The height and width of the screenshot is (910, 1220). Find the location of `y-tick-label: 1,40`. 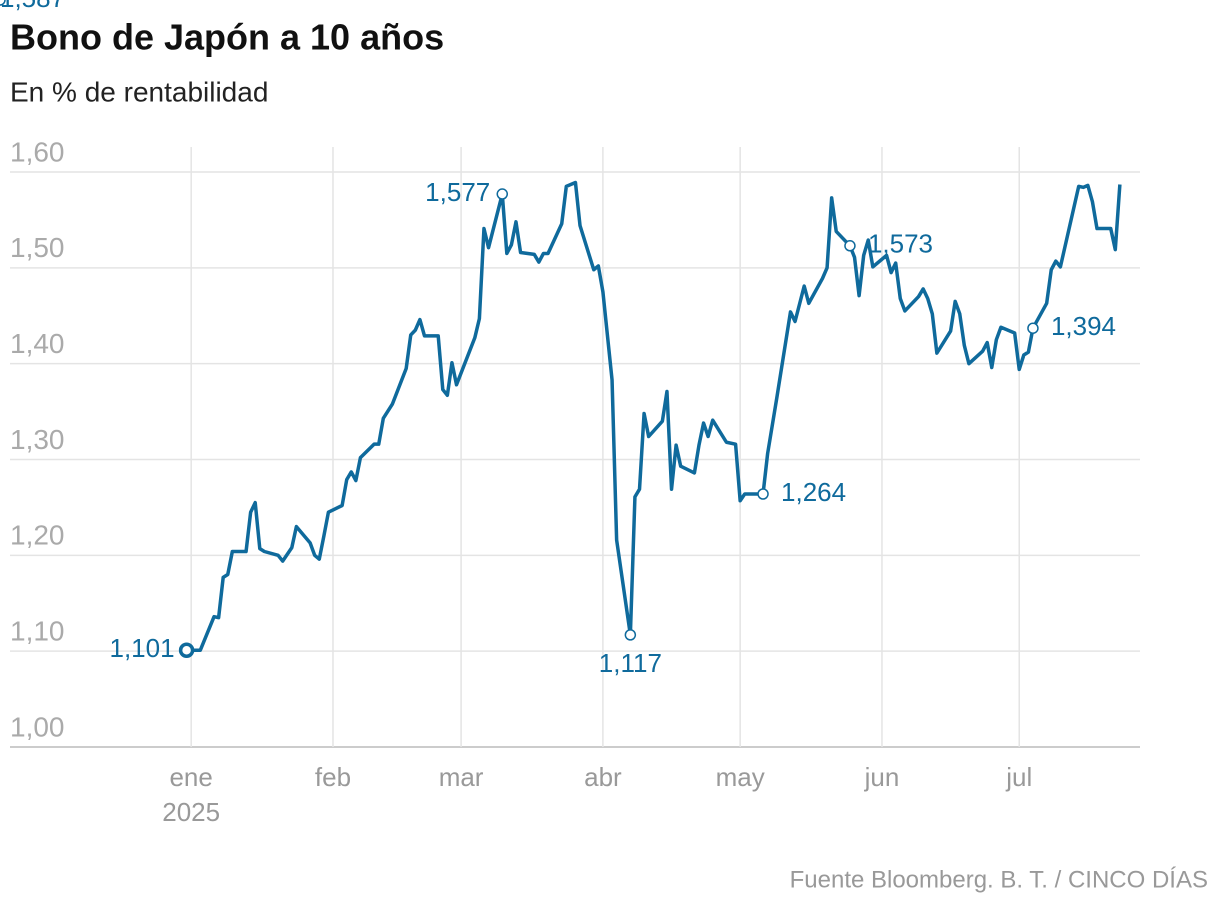

y-tick-label: 1,40 is located at coordinates (37, 343).